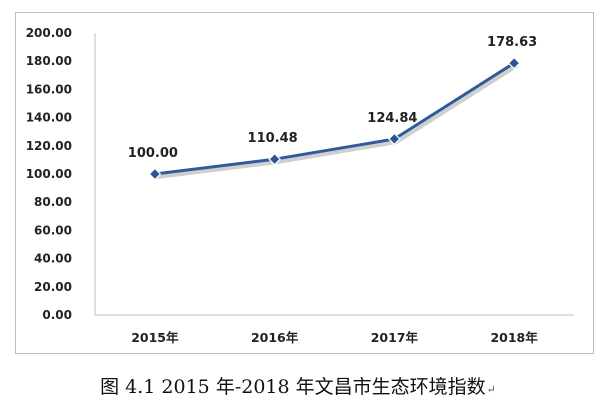 This screenshot has width=596, height=400. Describe the element at coordinates (275, 337) in the screenshot. I see `x-tick-label: 2016年` at that location.